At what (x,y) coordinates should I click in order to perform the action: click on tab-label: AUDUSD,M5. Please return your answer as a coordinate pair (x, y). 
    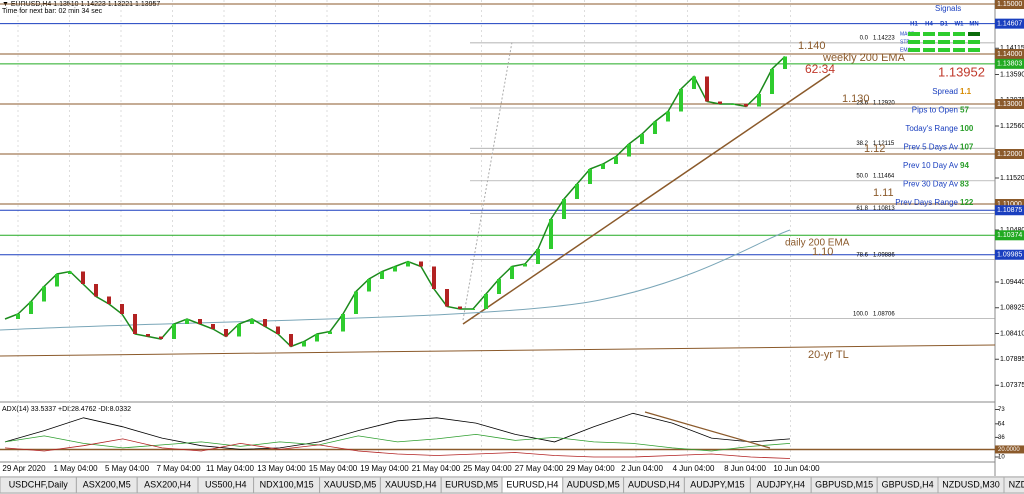
    Looking at the image, I should click on (593, 484).